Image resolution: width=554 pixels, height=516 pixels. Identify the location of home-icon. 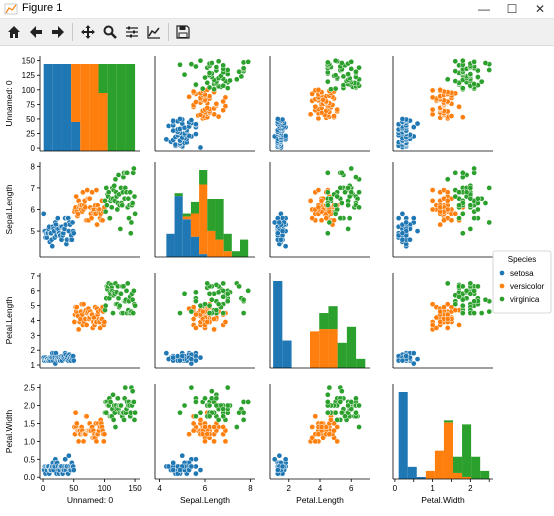
(14, 32).